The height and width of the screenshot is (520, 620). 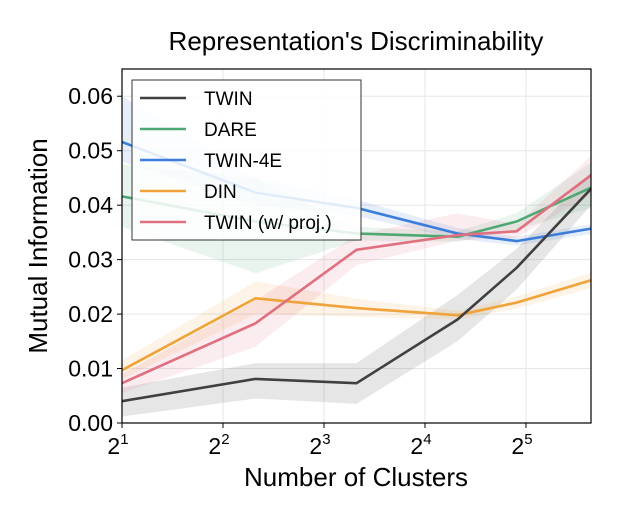 I want to click on legend-label: TWIN, so click(x=228, y=99).